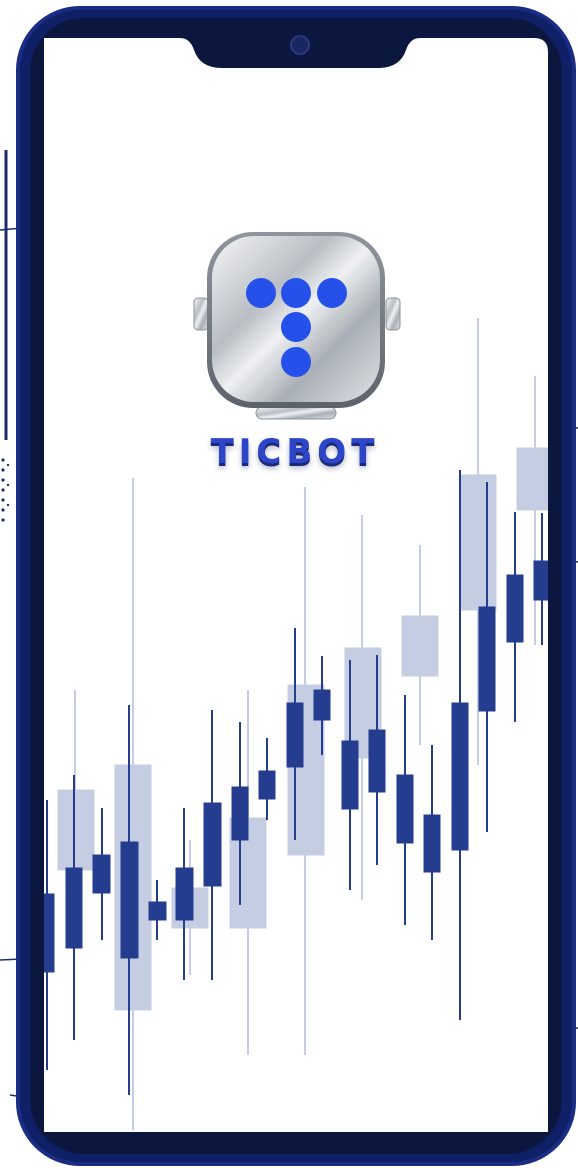 The image size is (578, 1170). Describe the element at coordinates (300, 45) in the screenshot. I see `front-camera-icon` at that location.